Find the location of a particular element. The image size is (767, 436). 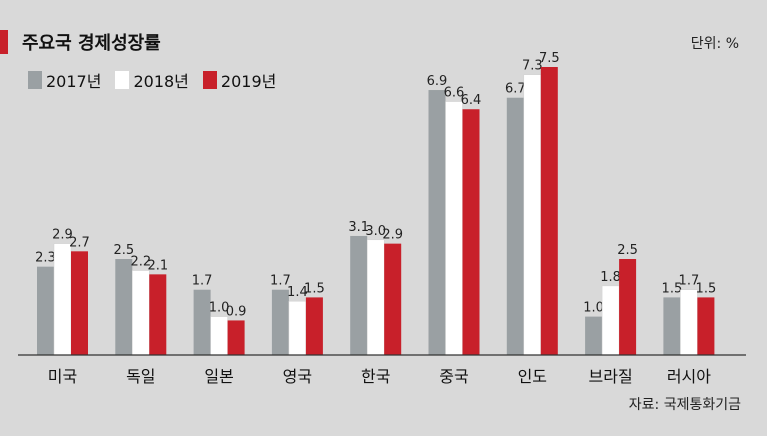

legend-swatch-2019 is located at coordinates (209, 80).